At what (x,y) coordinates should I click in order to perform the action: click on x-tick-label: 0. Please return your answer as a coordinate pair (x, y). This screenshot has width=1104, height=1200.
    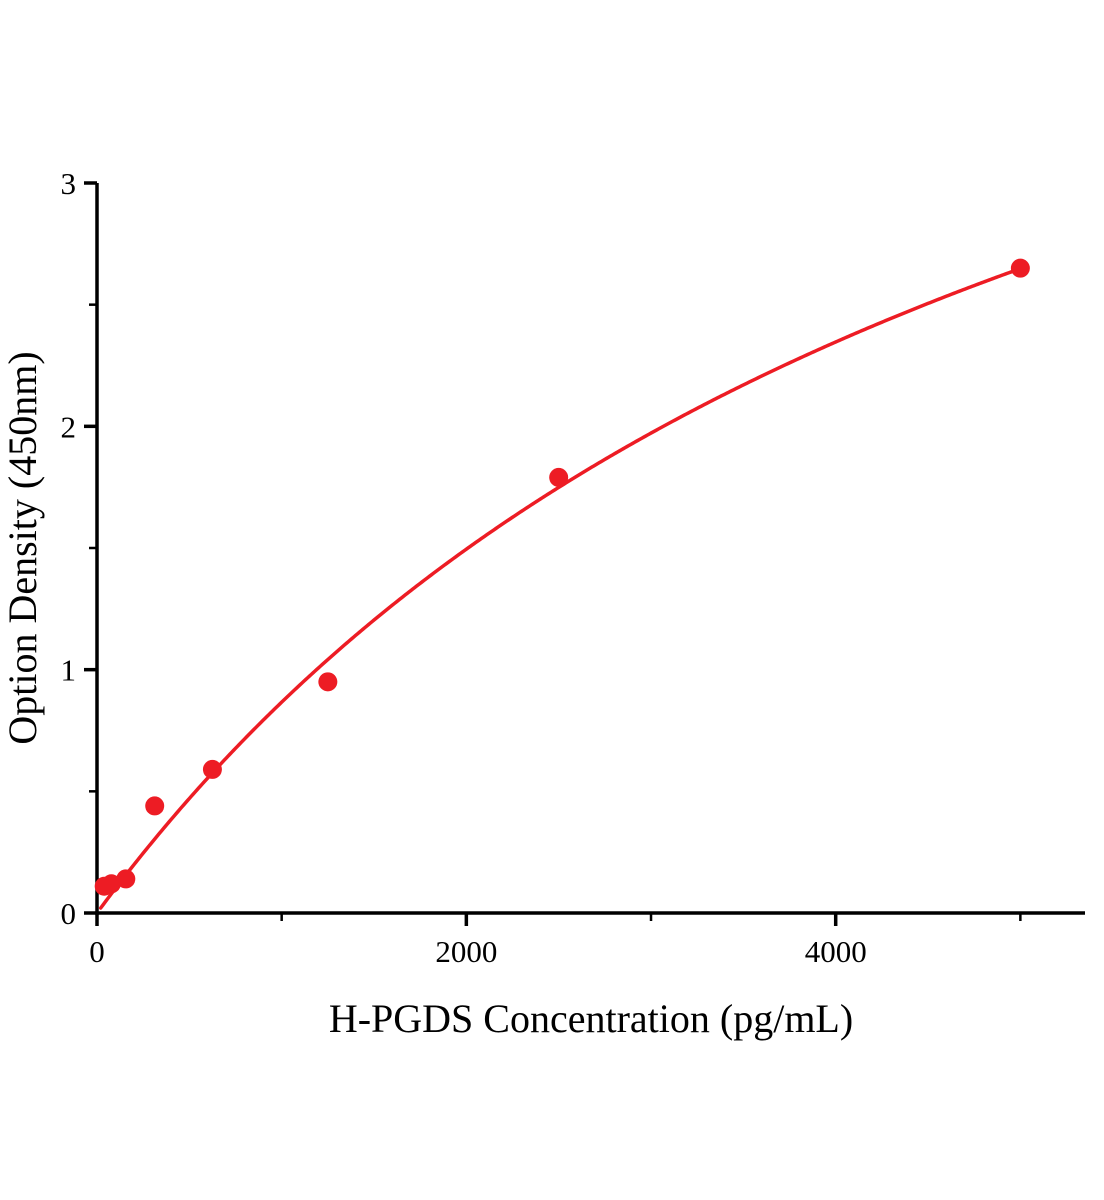
    Looking at the image, I should click on (97, 951).